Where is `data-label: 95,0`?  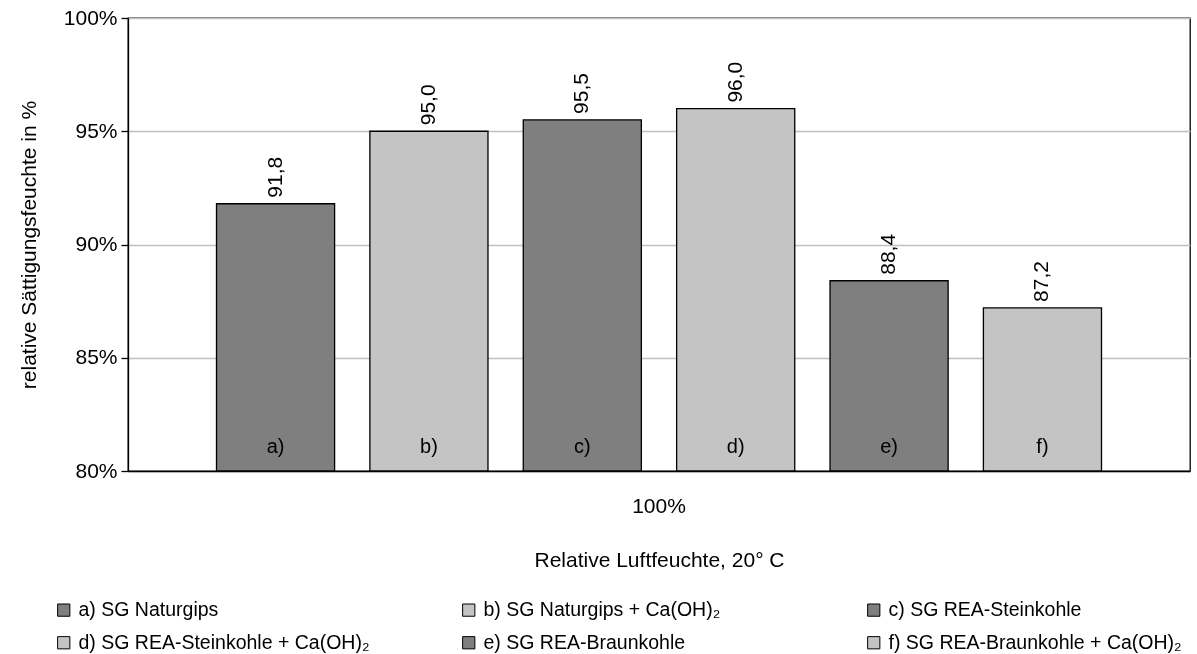
data-label: 95,0 is located at coordinates (427, 105).